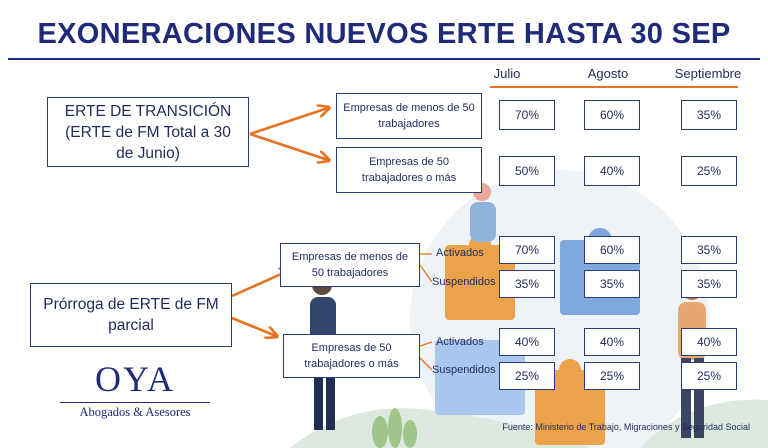  What do you see at coordinates (384, 34) in the screenshot?
I see `page-title: EXONERACIONES NUEVOS ERTE HASTA 30 SEP` at bounding box center [384, 34].